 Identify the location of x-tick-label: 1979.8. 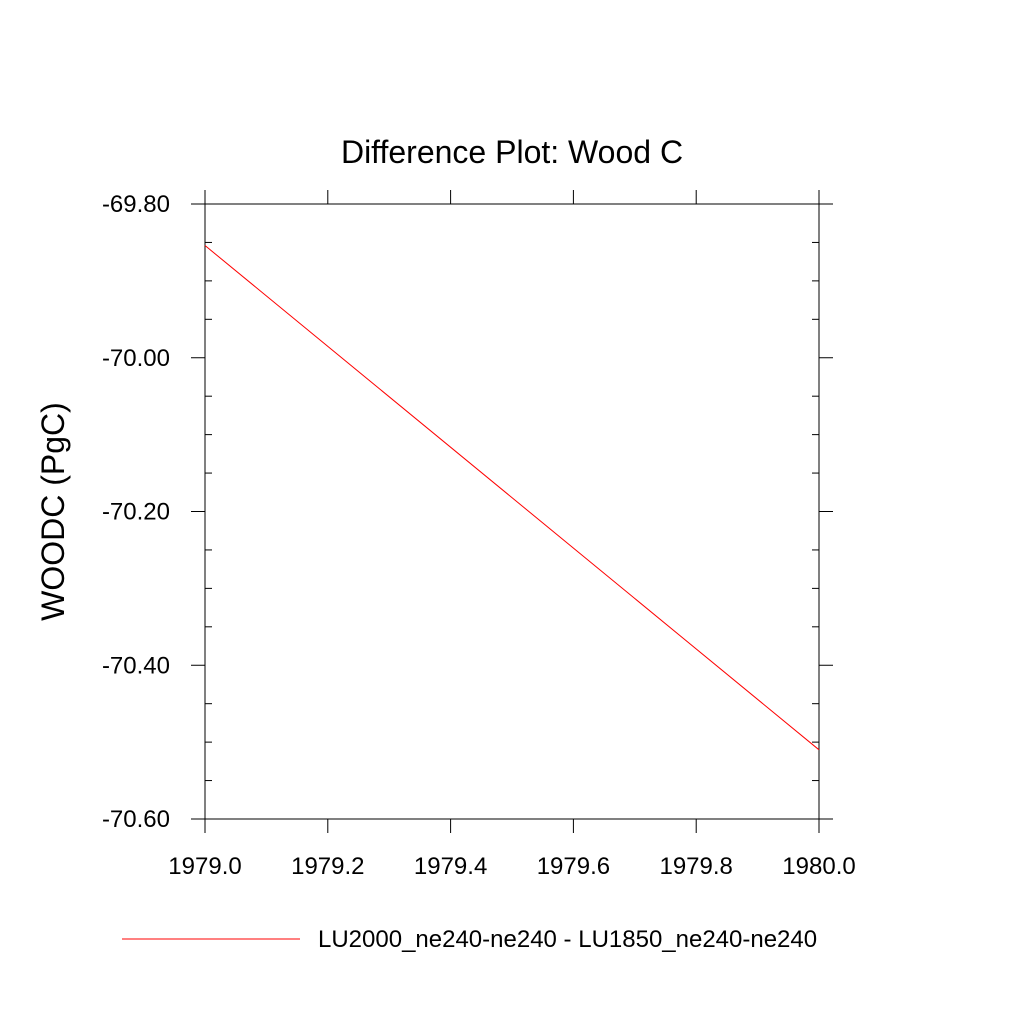
(695, 866).